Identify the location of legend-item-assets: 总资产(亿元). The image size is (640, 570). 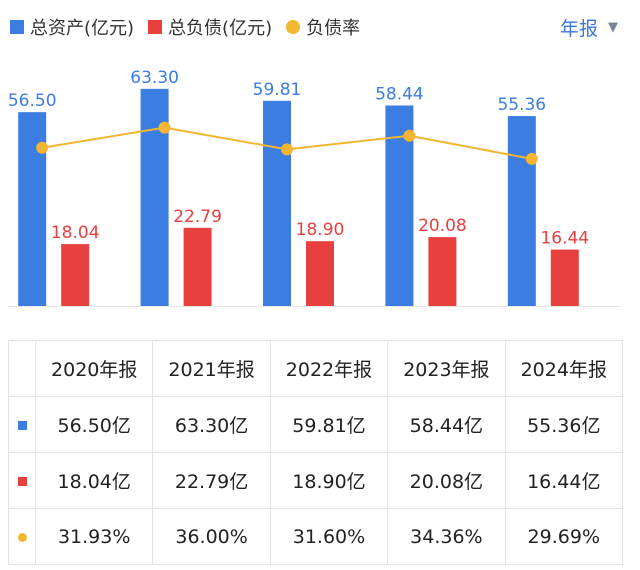
(72, 27).